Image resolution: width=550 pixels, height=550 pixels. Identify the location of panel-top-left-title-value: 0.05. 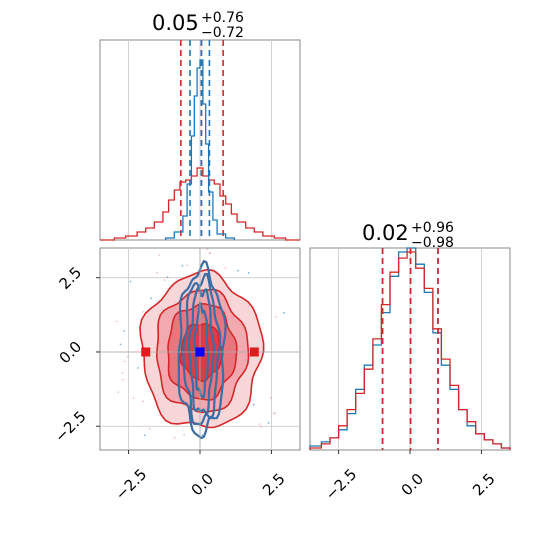
(175, 23).